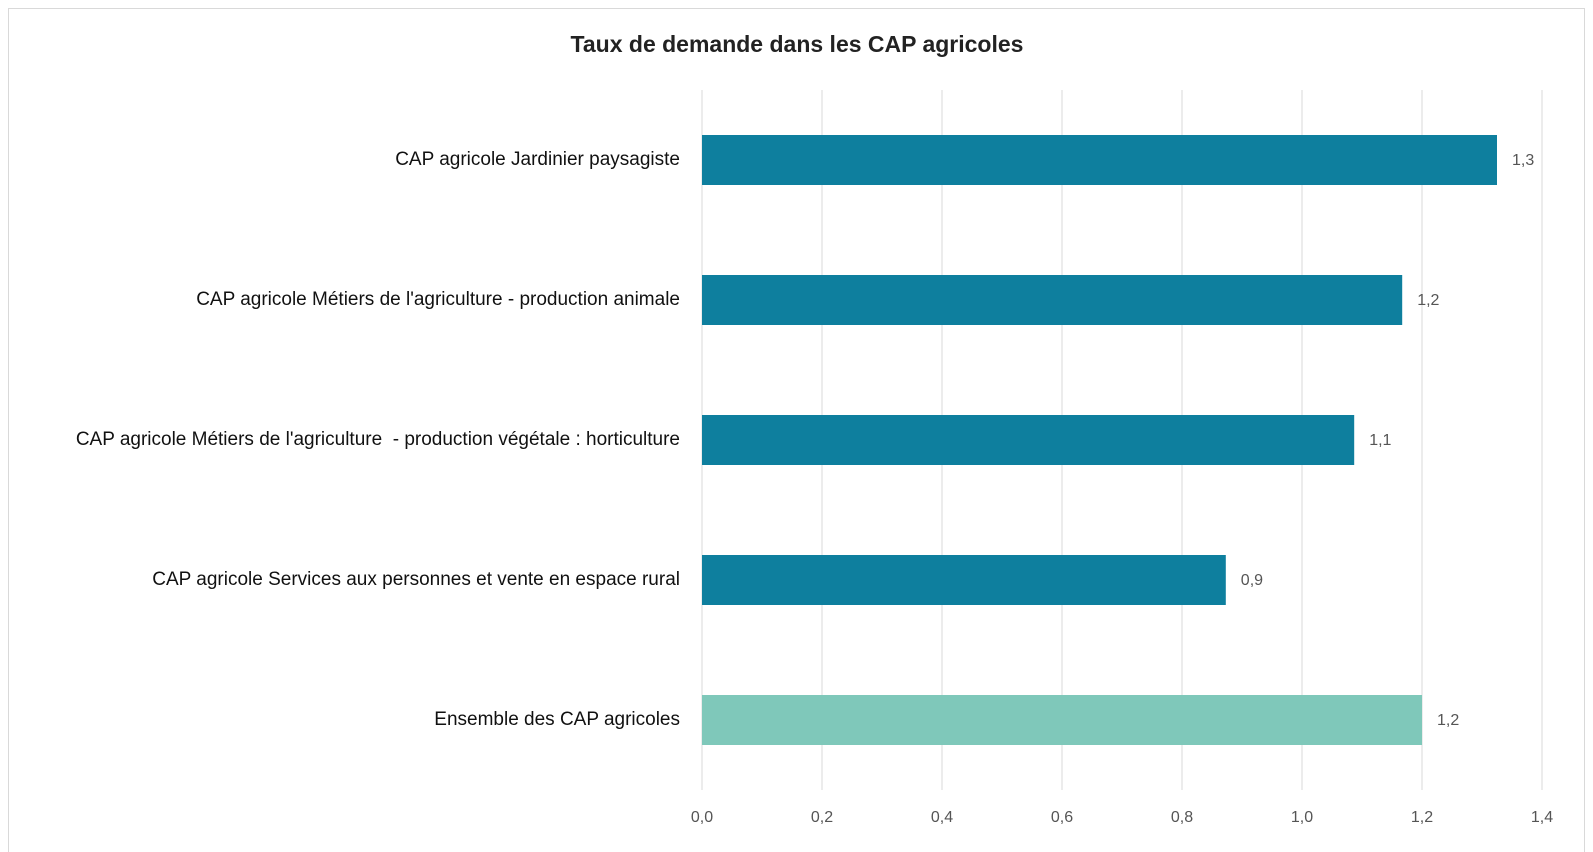  I want to click on category-label: CAP agricole Jardinier paysagiste, so click(537, 159).